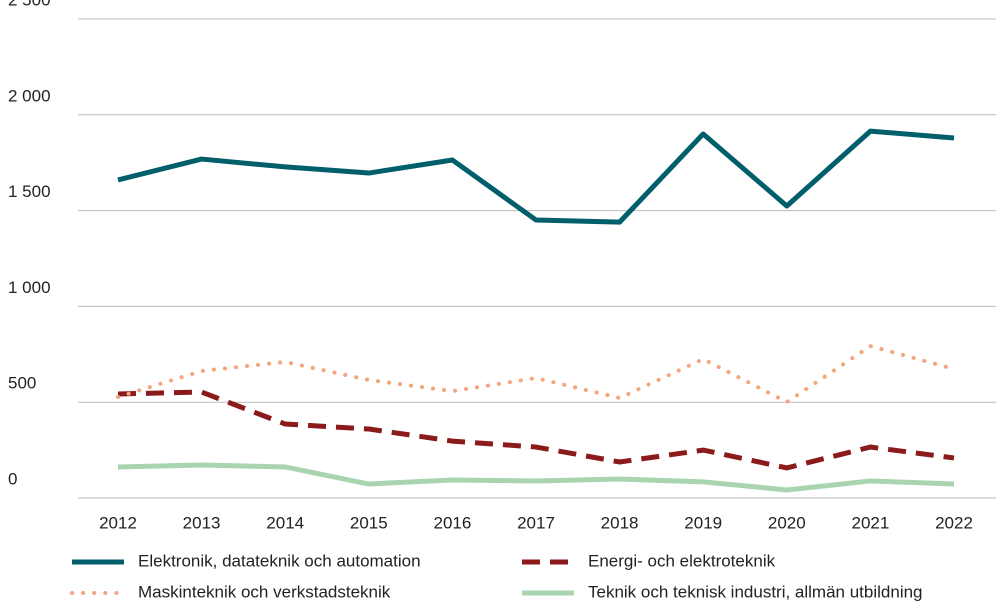  What do you see at coordinates (954, 522) in the screenshot?
I see `x-tick-label: 2022` at bounding box center [954, 522].